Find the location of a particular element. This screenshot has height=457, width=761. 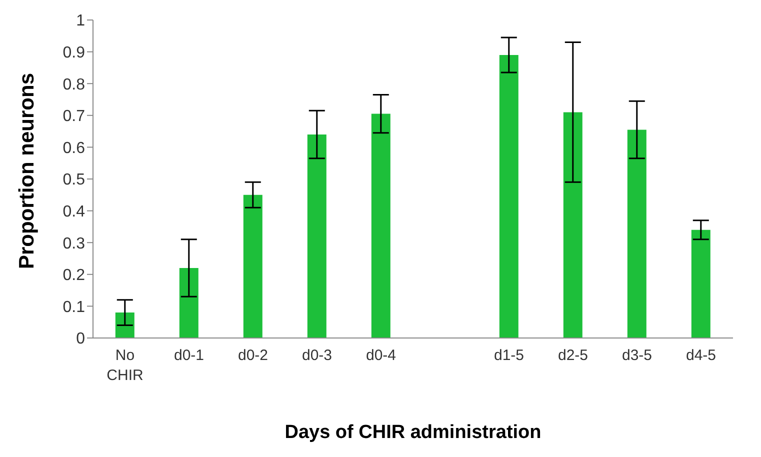

y-tick-label: 0.5 is located at coordinates (74, 180).